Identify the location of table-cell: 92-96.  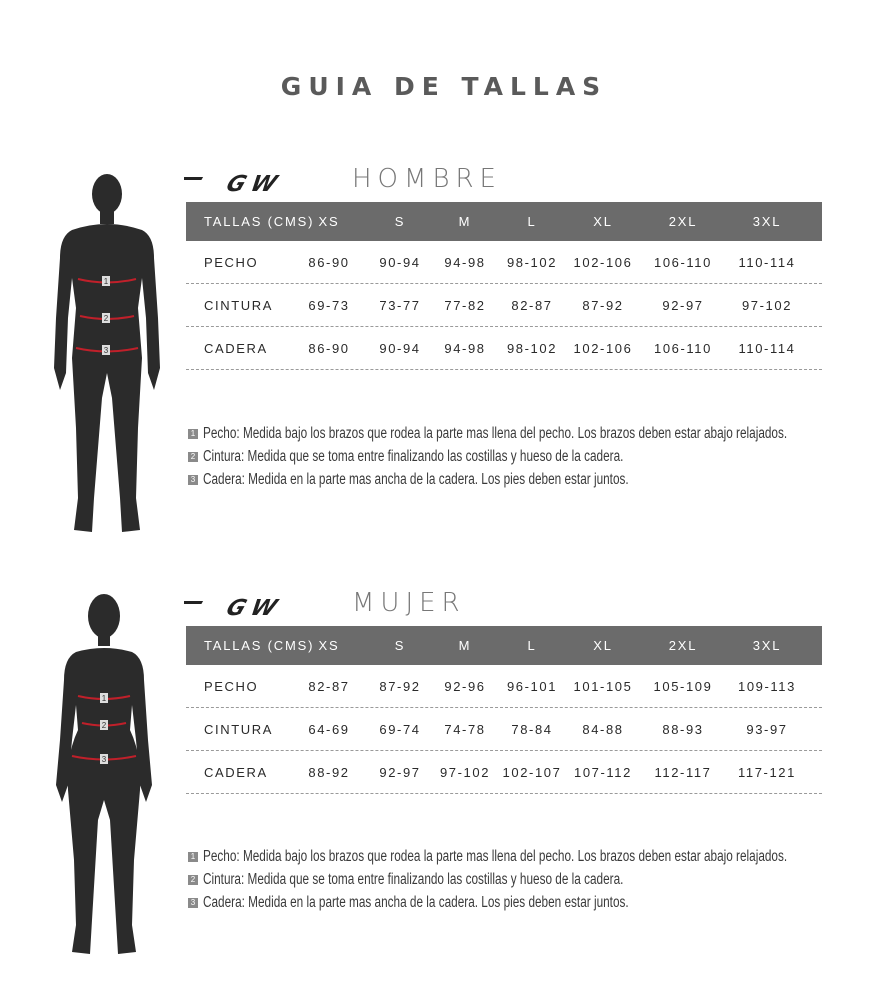
(465, 686).